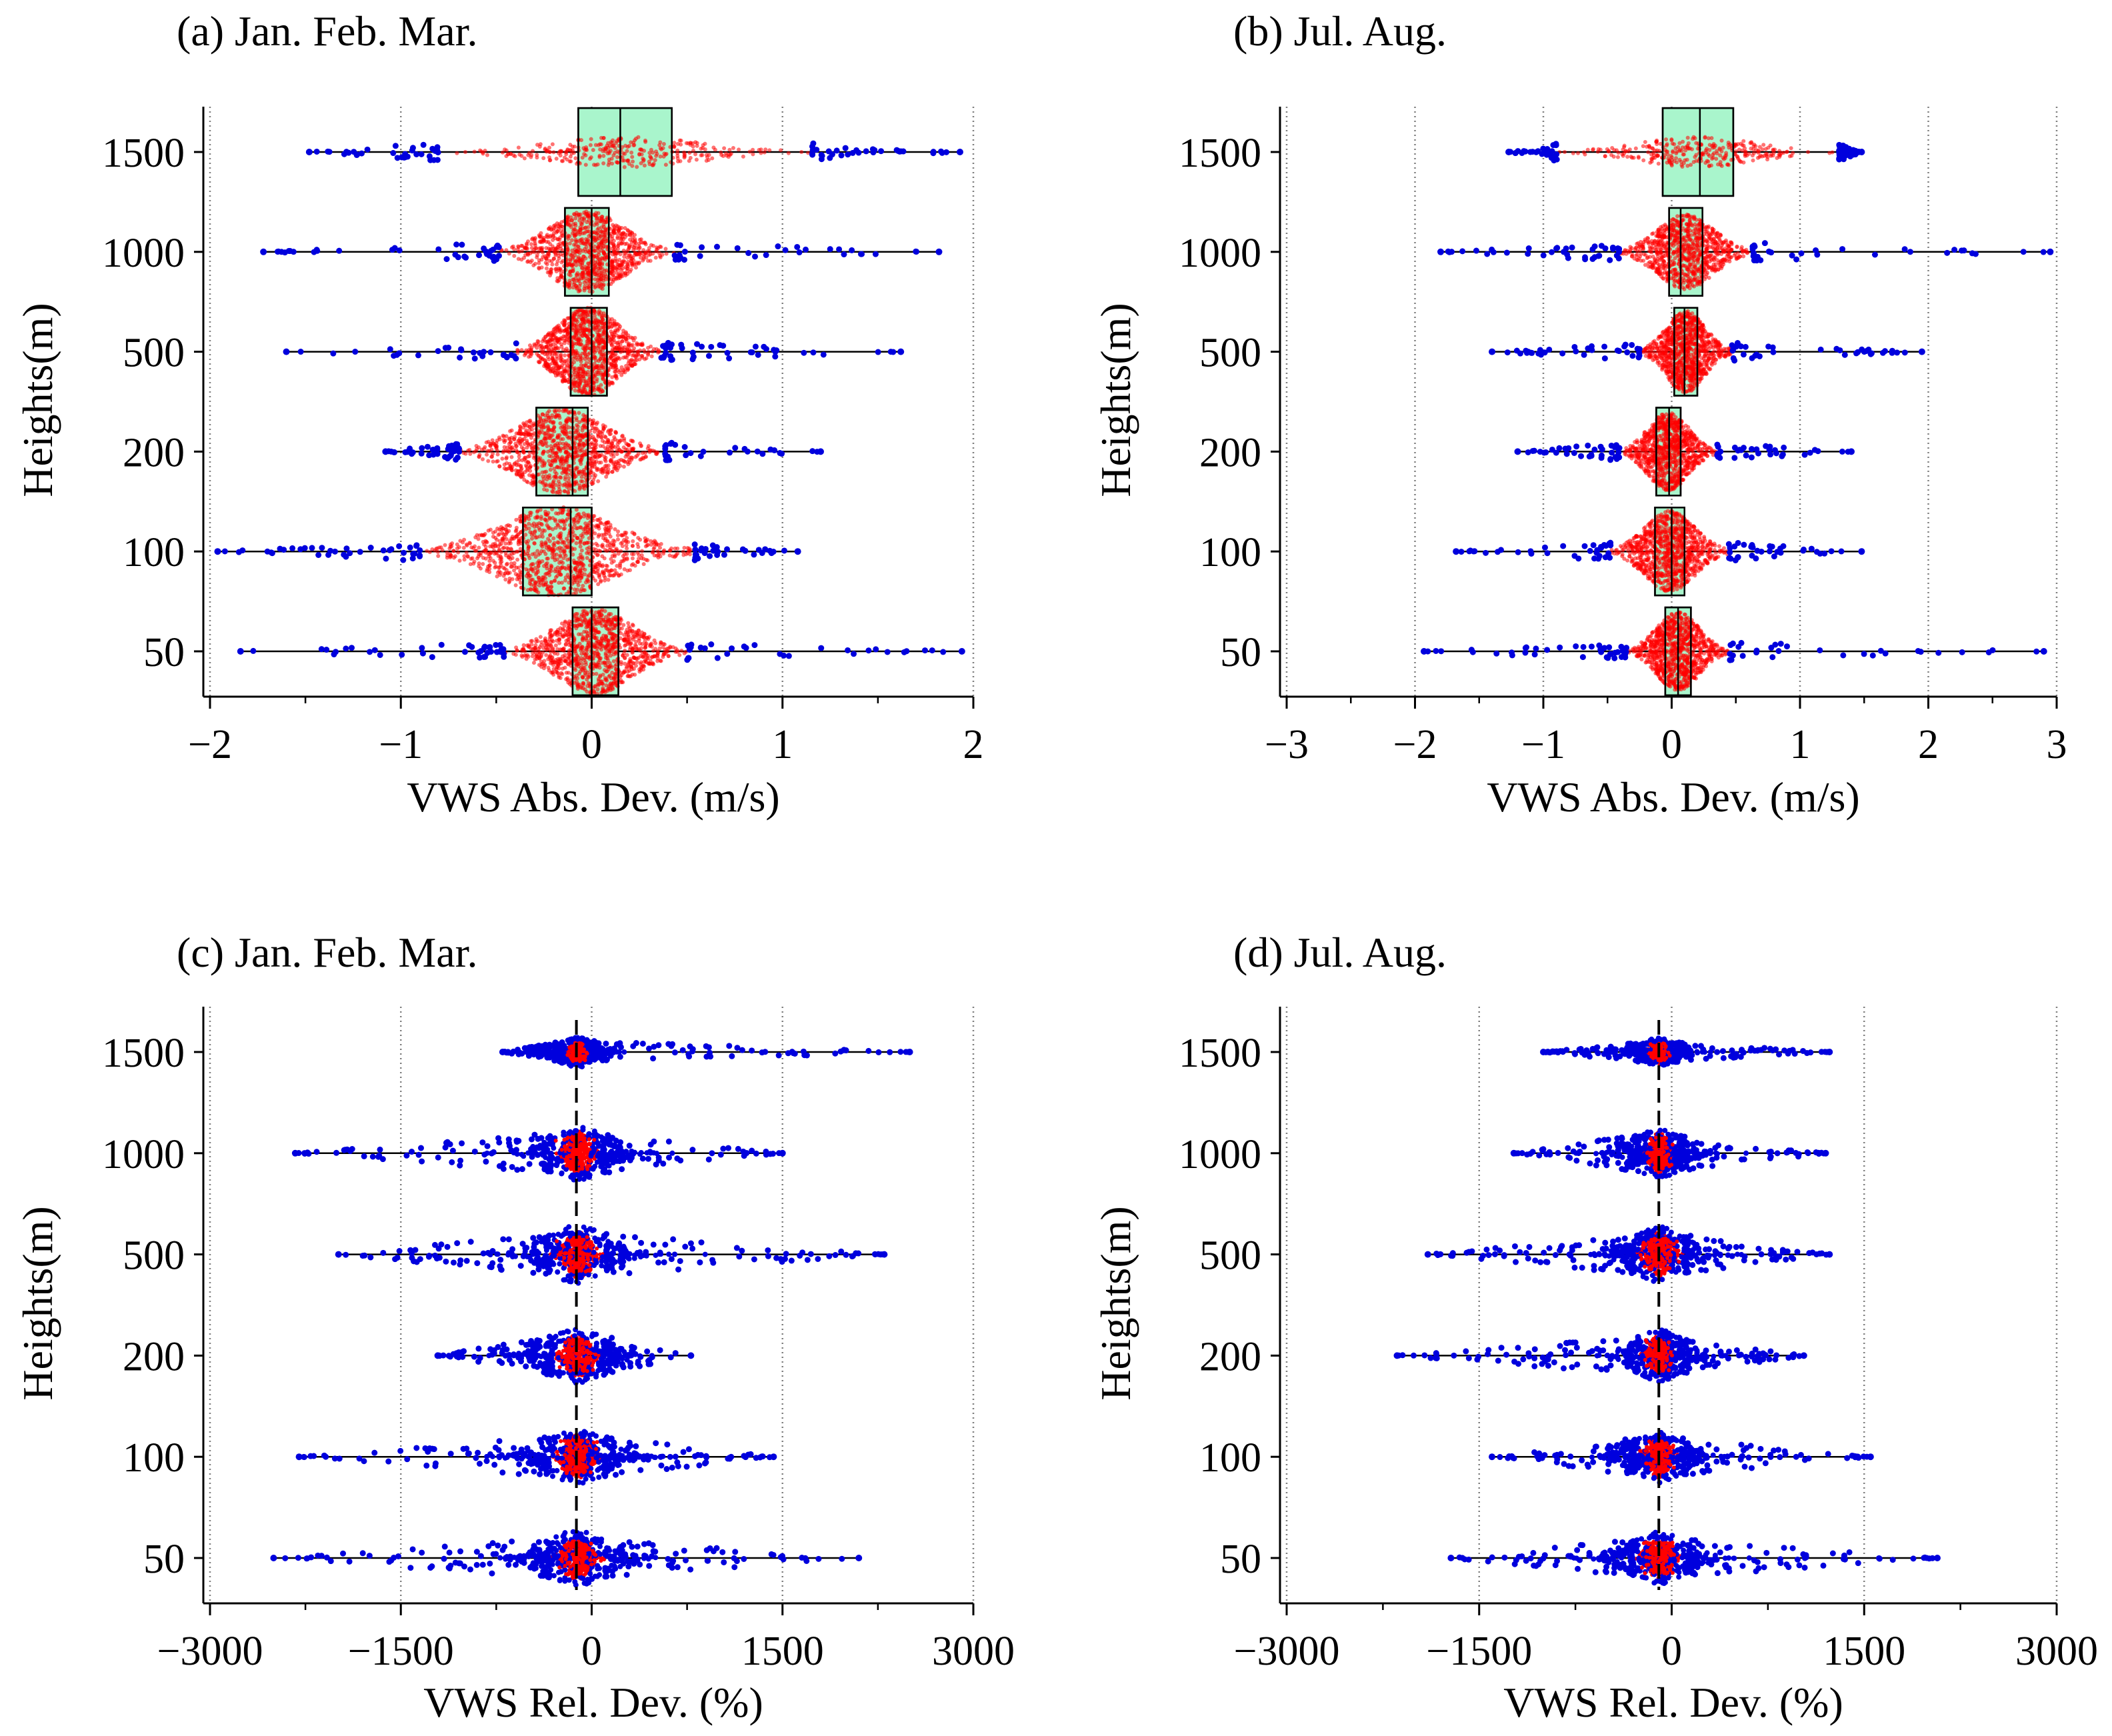 Image resolution: width=2112 pixels, height=1736 pixels. I want to click on panel-a-xtick-label: −1, so click(401, 744).